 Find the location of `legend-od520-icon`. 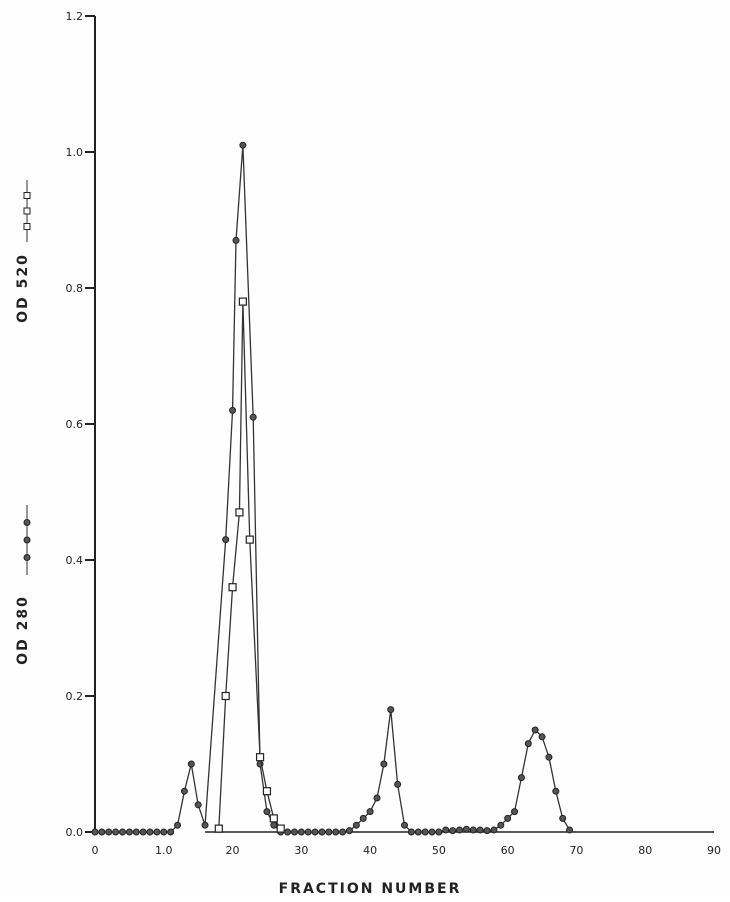

legend-od520-icon is located at coordinates (27, 211).